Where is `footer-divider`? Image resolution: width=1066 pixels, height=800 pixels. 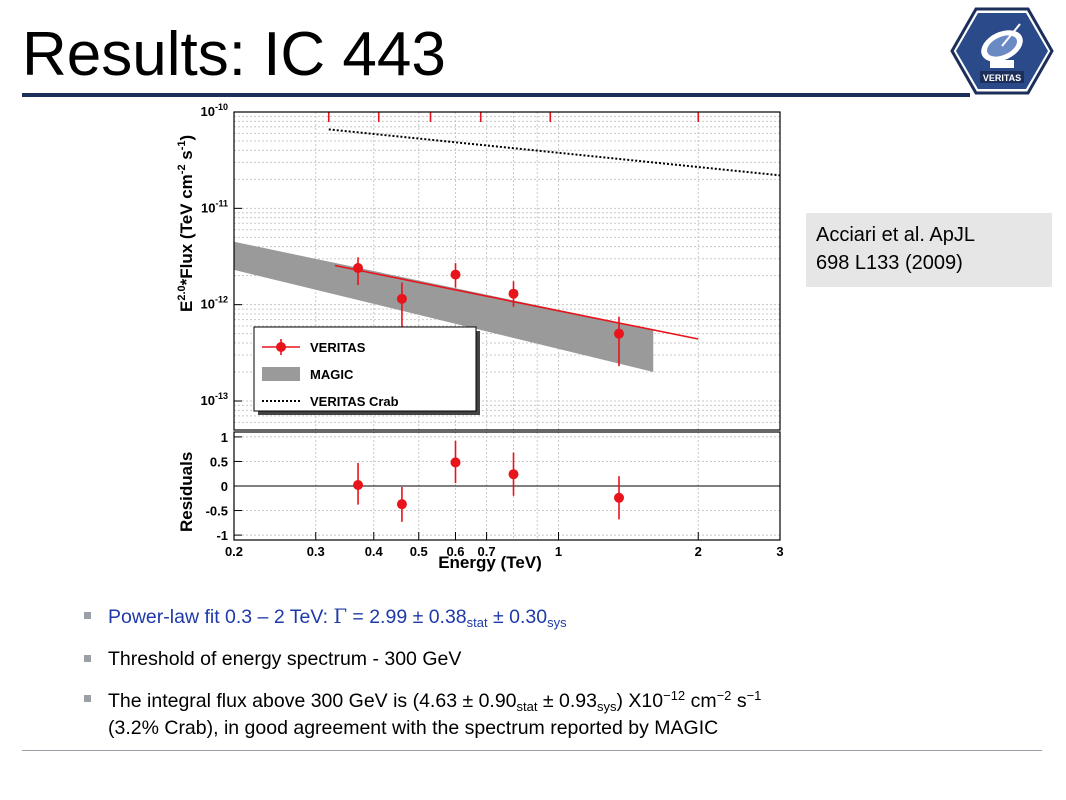 footer-divider is located at coordinates (532, 750).